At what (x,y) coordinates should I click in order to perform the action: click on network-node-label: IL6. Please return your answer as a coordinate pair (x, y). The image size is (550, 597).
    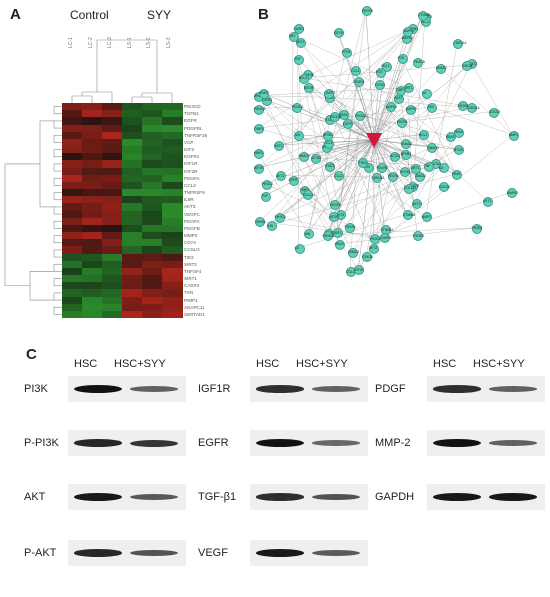
    Looking at the image, I should click on (424, 93).